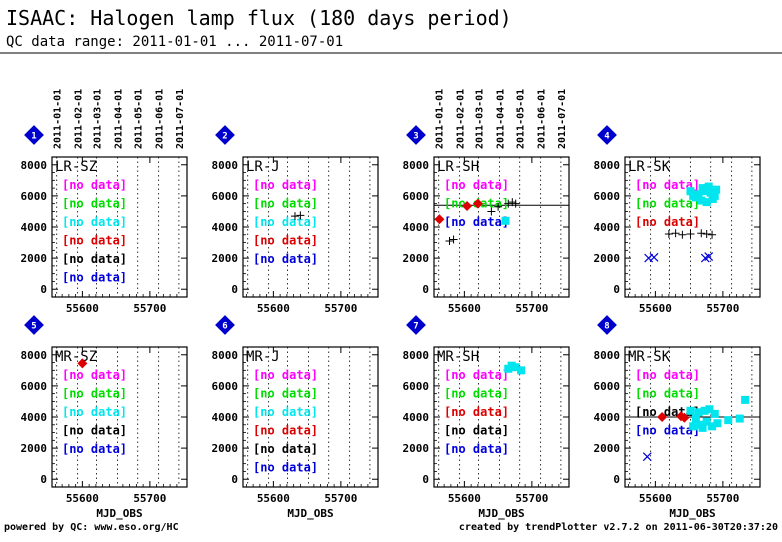  What do you see at coordinates (562, 119) in the screenshot?
I see `date-tick-label: 2011-07-01` at bounding box center [562, 119].